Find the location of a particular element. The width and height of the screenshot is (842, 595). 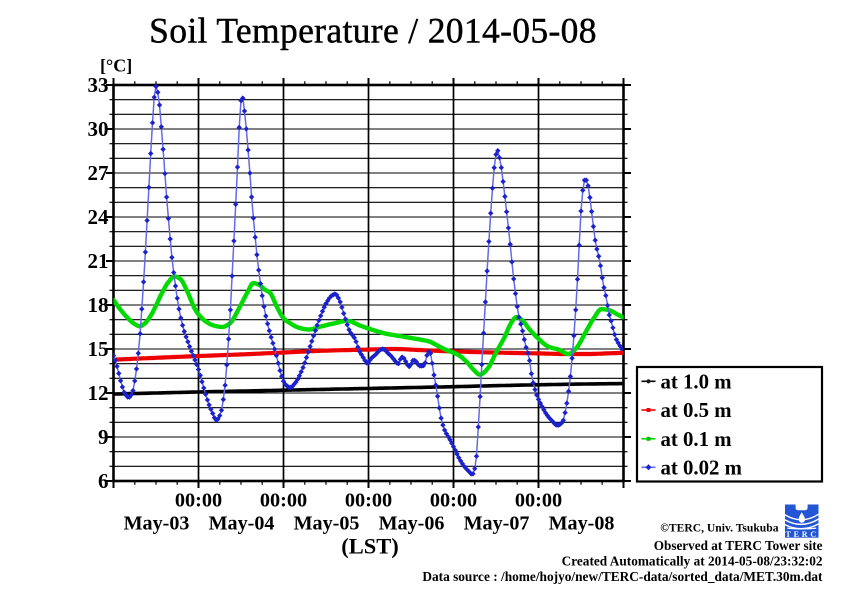

svg-text: 24 is located at coordinates (99, 217).